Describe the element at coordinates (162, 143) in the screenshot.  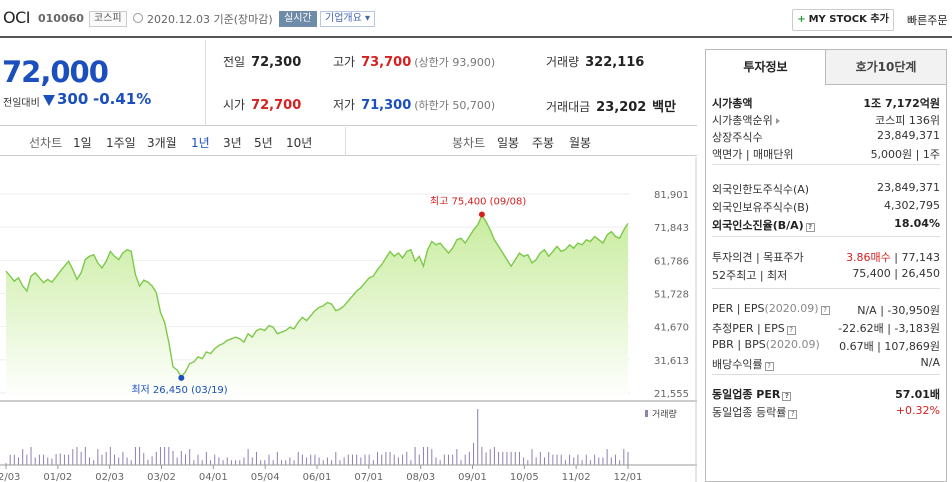
I see `tab-3month: 3개월` at that location.